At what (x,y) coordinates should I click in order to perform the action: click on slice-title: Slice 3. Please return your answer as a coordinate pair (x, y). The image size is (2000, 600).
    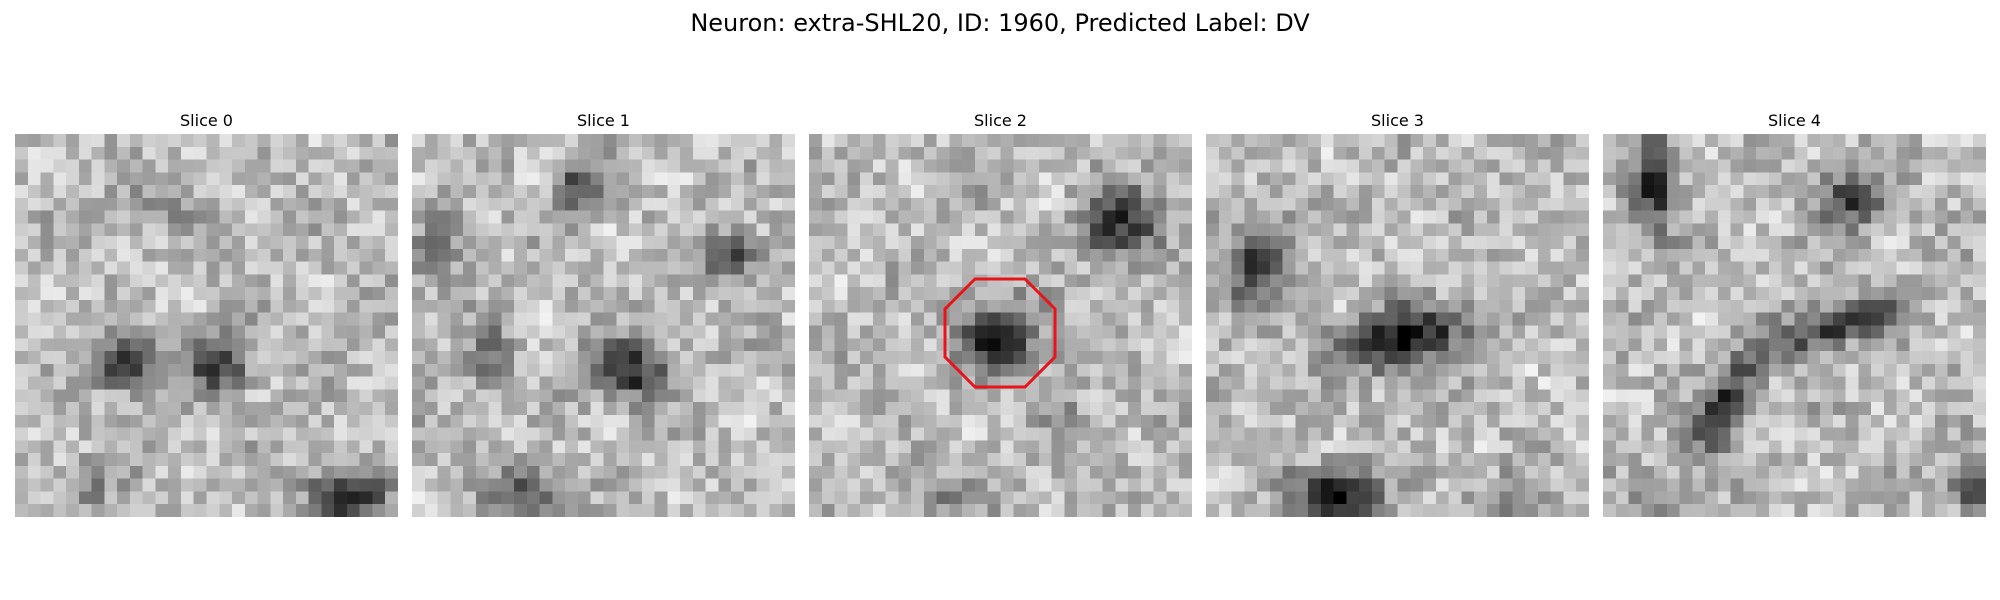
    Looking at the image, I should click on (1397, 121).